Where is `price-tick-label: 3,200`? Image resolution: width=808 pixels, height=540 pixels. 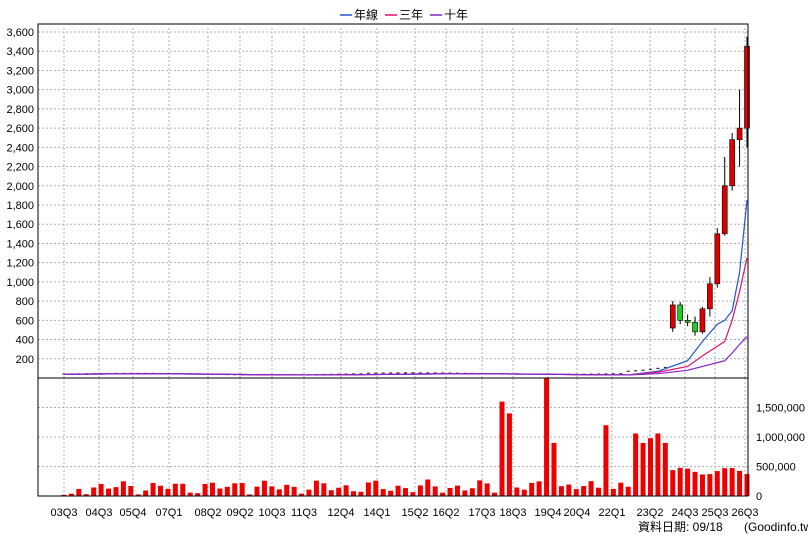 price-tick-label: 3,200 is located at coordinates (20, 71).